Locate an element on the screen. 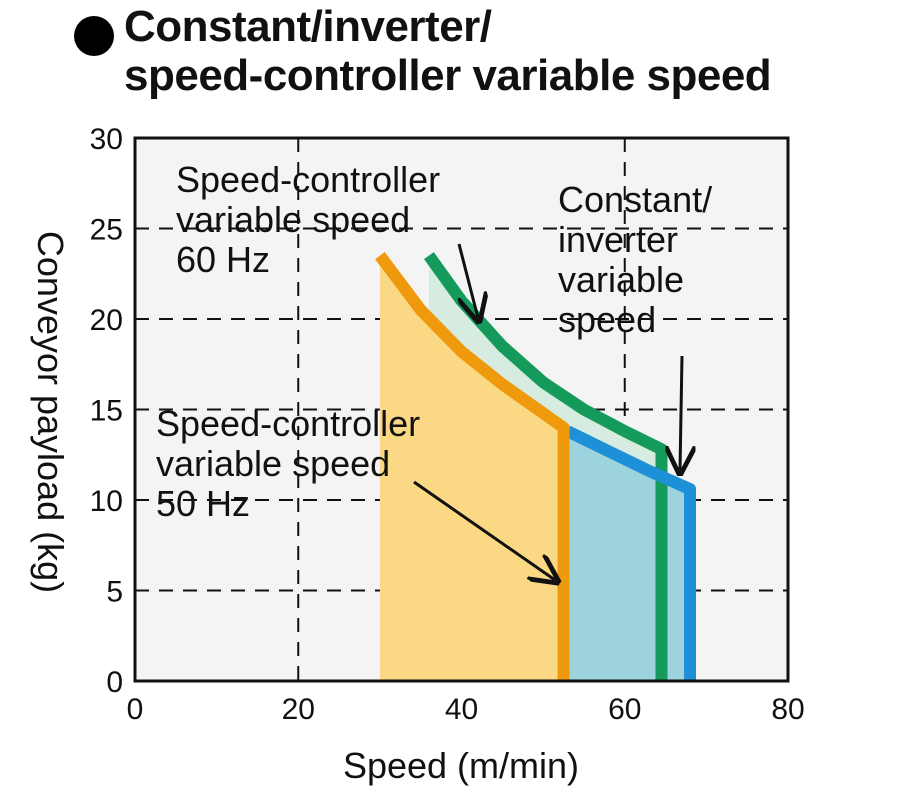 Image resolution: width=900 pixels, height=791 pixels. x-tick-label-80: 80 is located at coordinates (787, 709).